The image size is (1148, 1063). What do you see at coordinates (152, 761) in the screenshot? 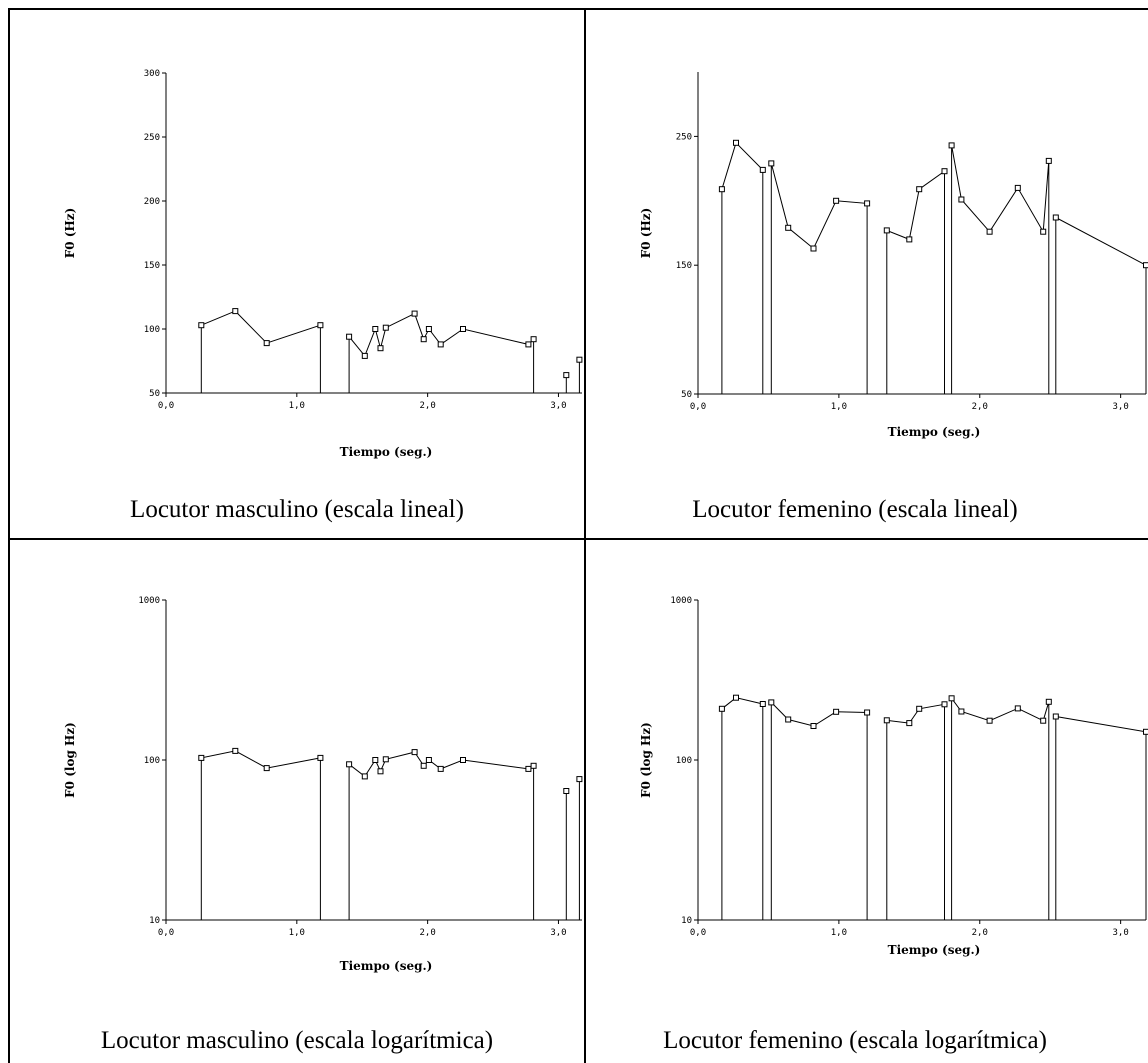
I see `y-tick-label: 100` at bounding box center [152, 761].